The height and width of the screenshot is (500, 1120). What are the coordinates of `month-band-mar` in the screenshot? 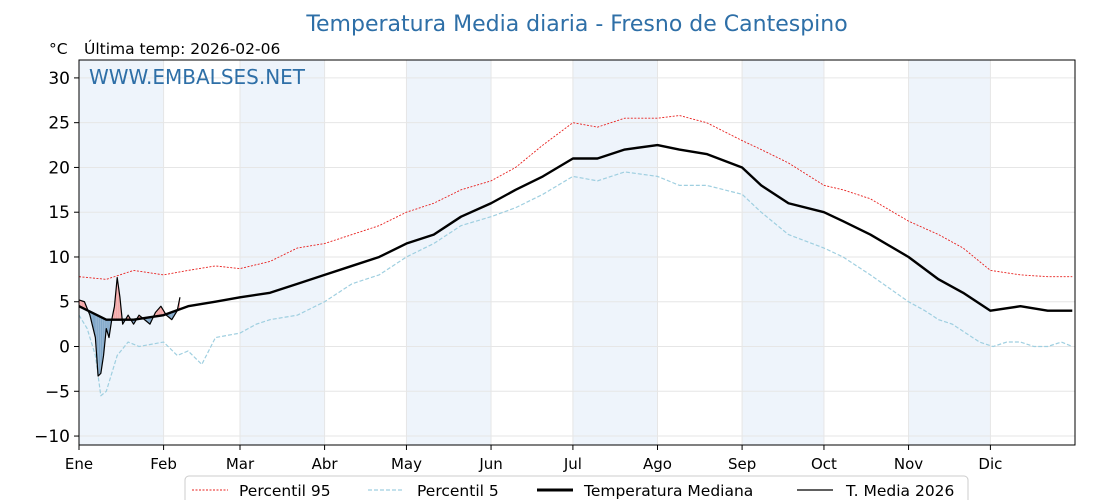 It's located at (282, 252).